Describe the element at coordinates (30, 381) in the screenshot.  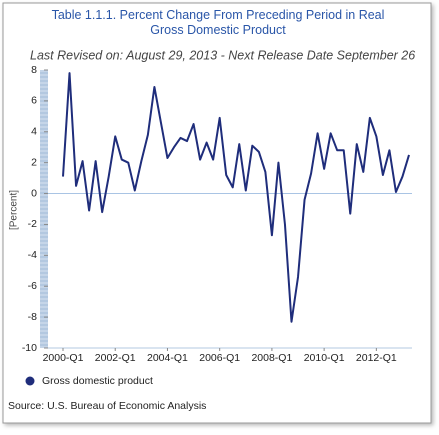
I see `legend-marker` at that location.